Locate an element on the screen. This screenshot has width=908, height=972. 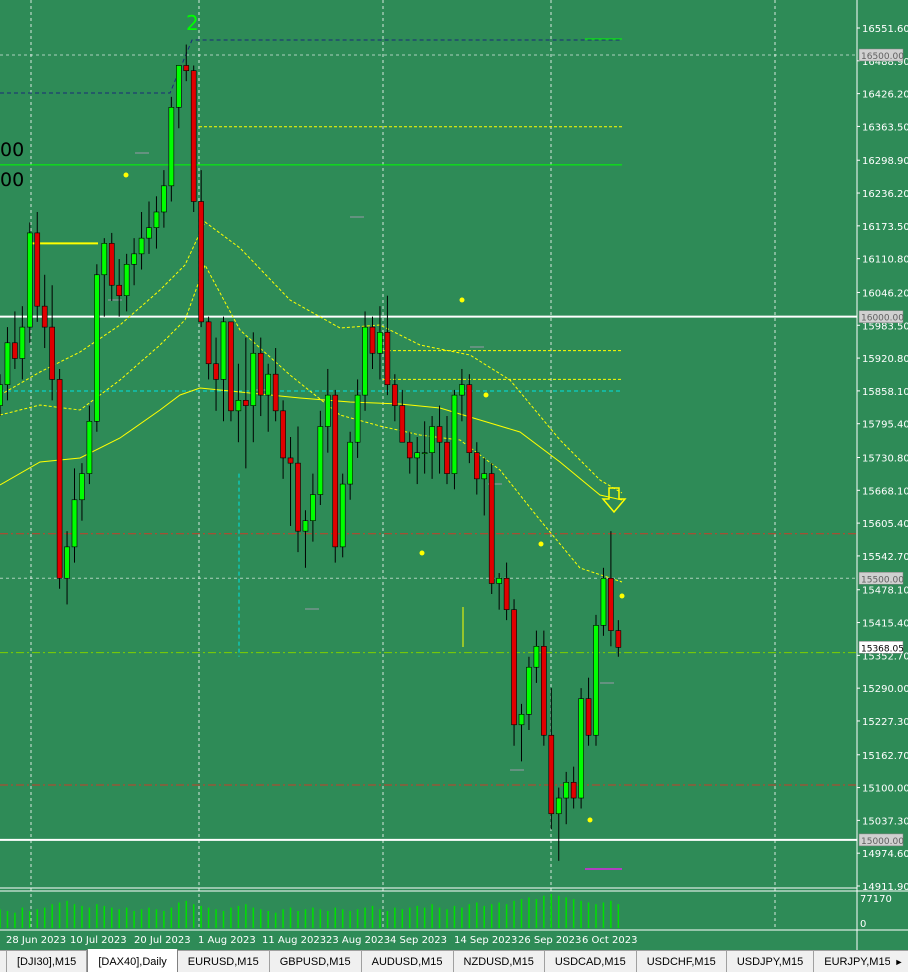
x-axis-label: 23 Aug 2023 is located at coordinates (358, 940).